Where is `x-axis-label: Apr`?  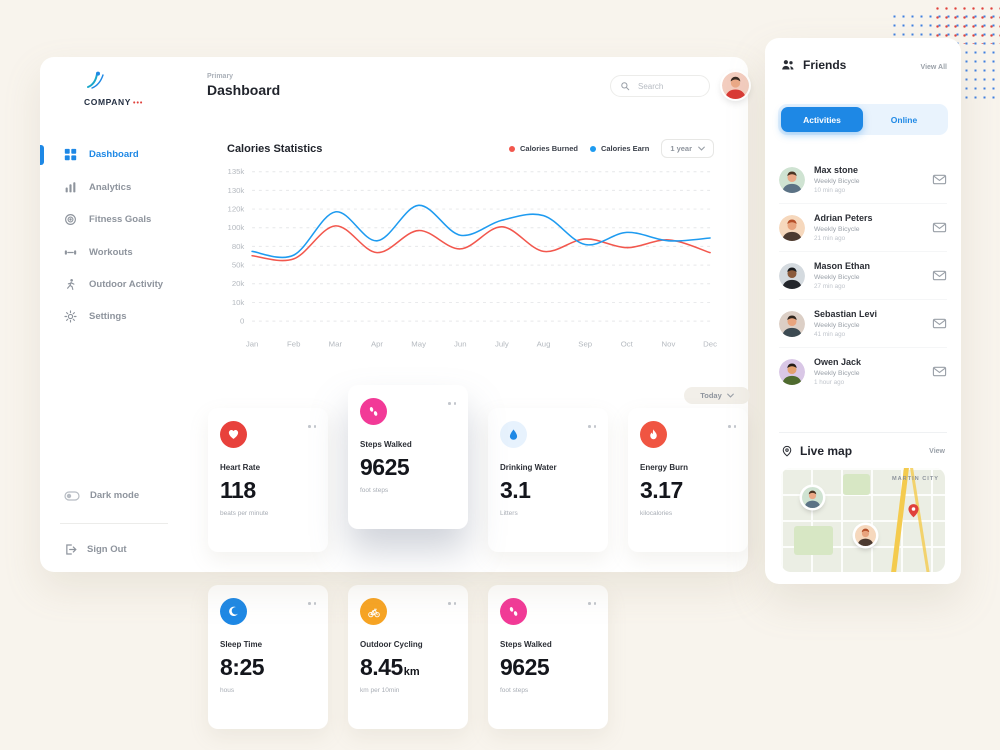 x-axis-label: Apr is located at coordinates (377, 343).